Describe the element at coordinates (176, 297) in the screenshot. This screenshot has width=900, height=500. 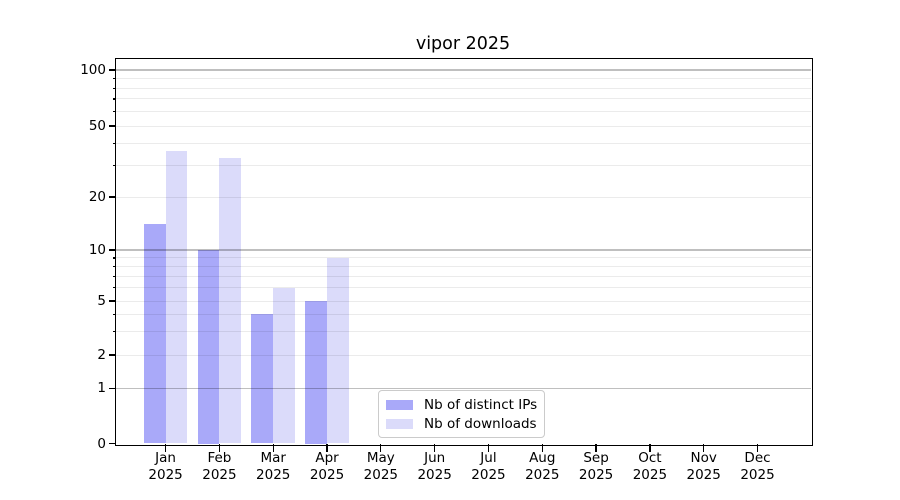
I see `bar-downloads-jan` at that location.